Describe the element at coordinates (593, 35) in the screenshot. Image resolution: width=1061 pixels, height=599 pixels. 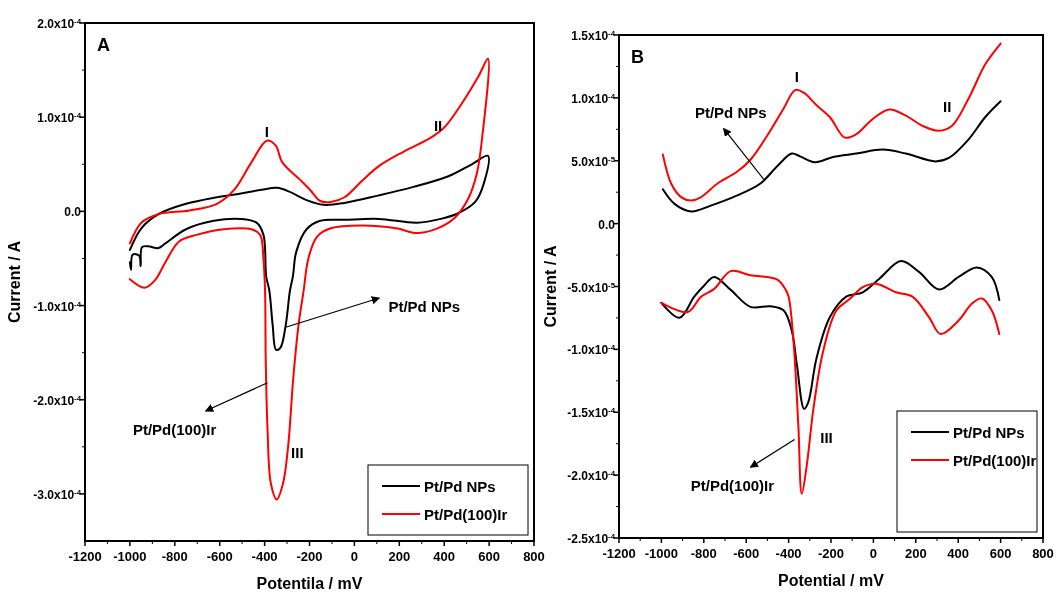
I see `y-tick-label: 1.5x10$^{-4}$` at that location.